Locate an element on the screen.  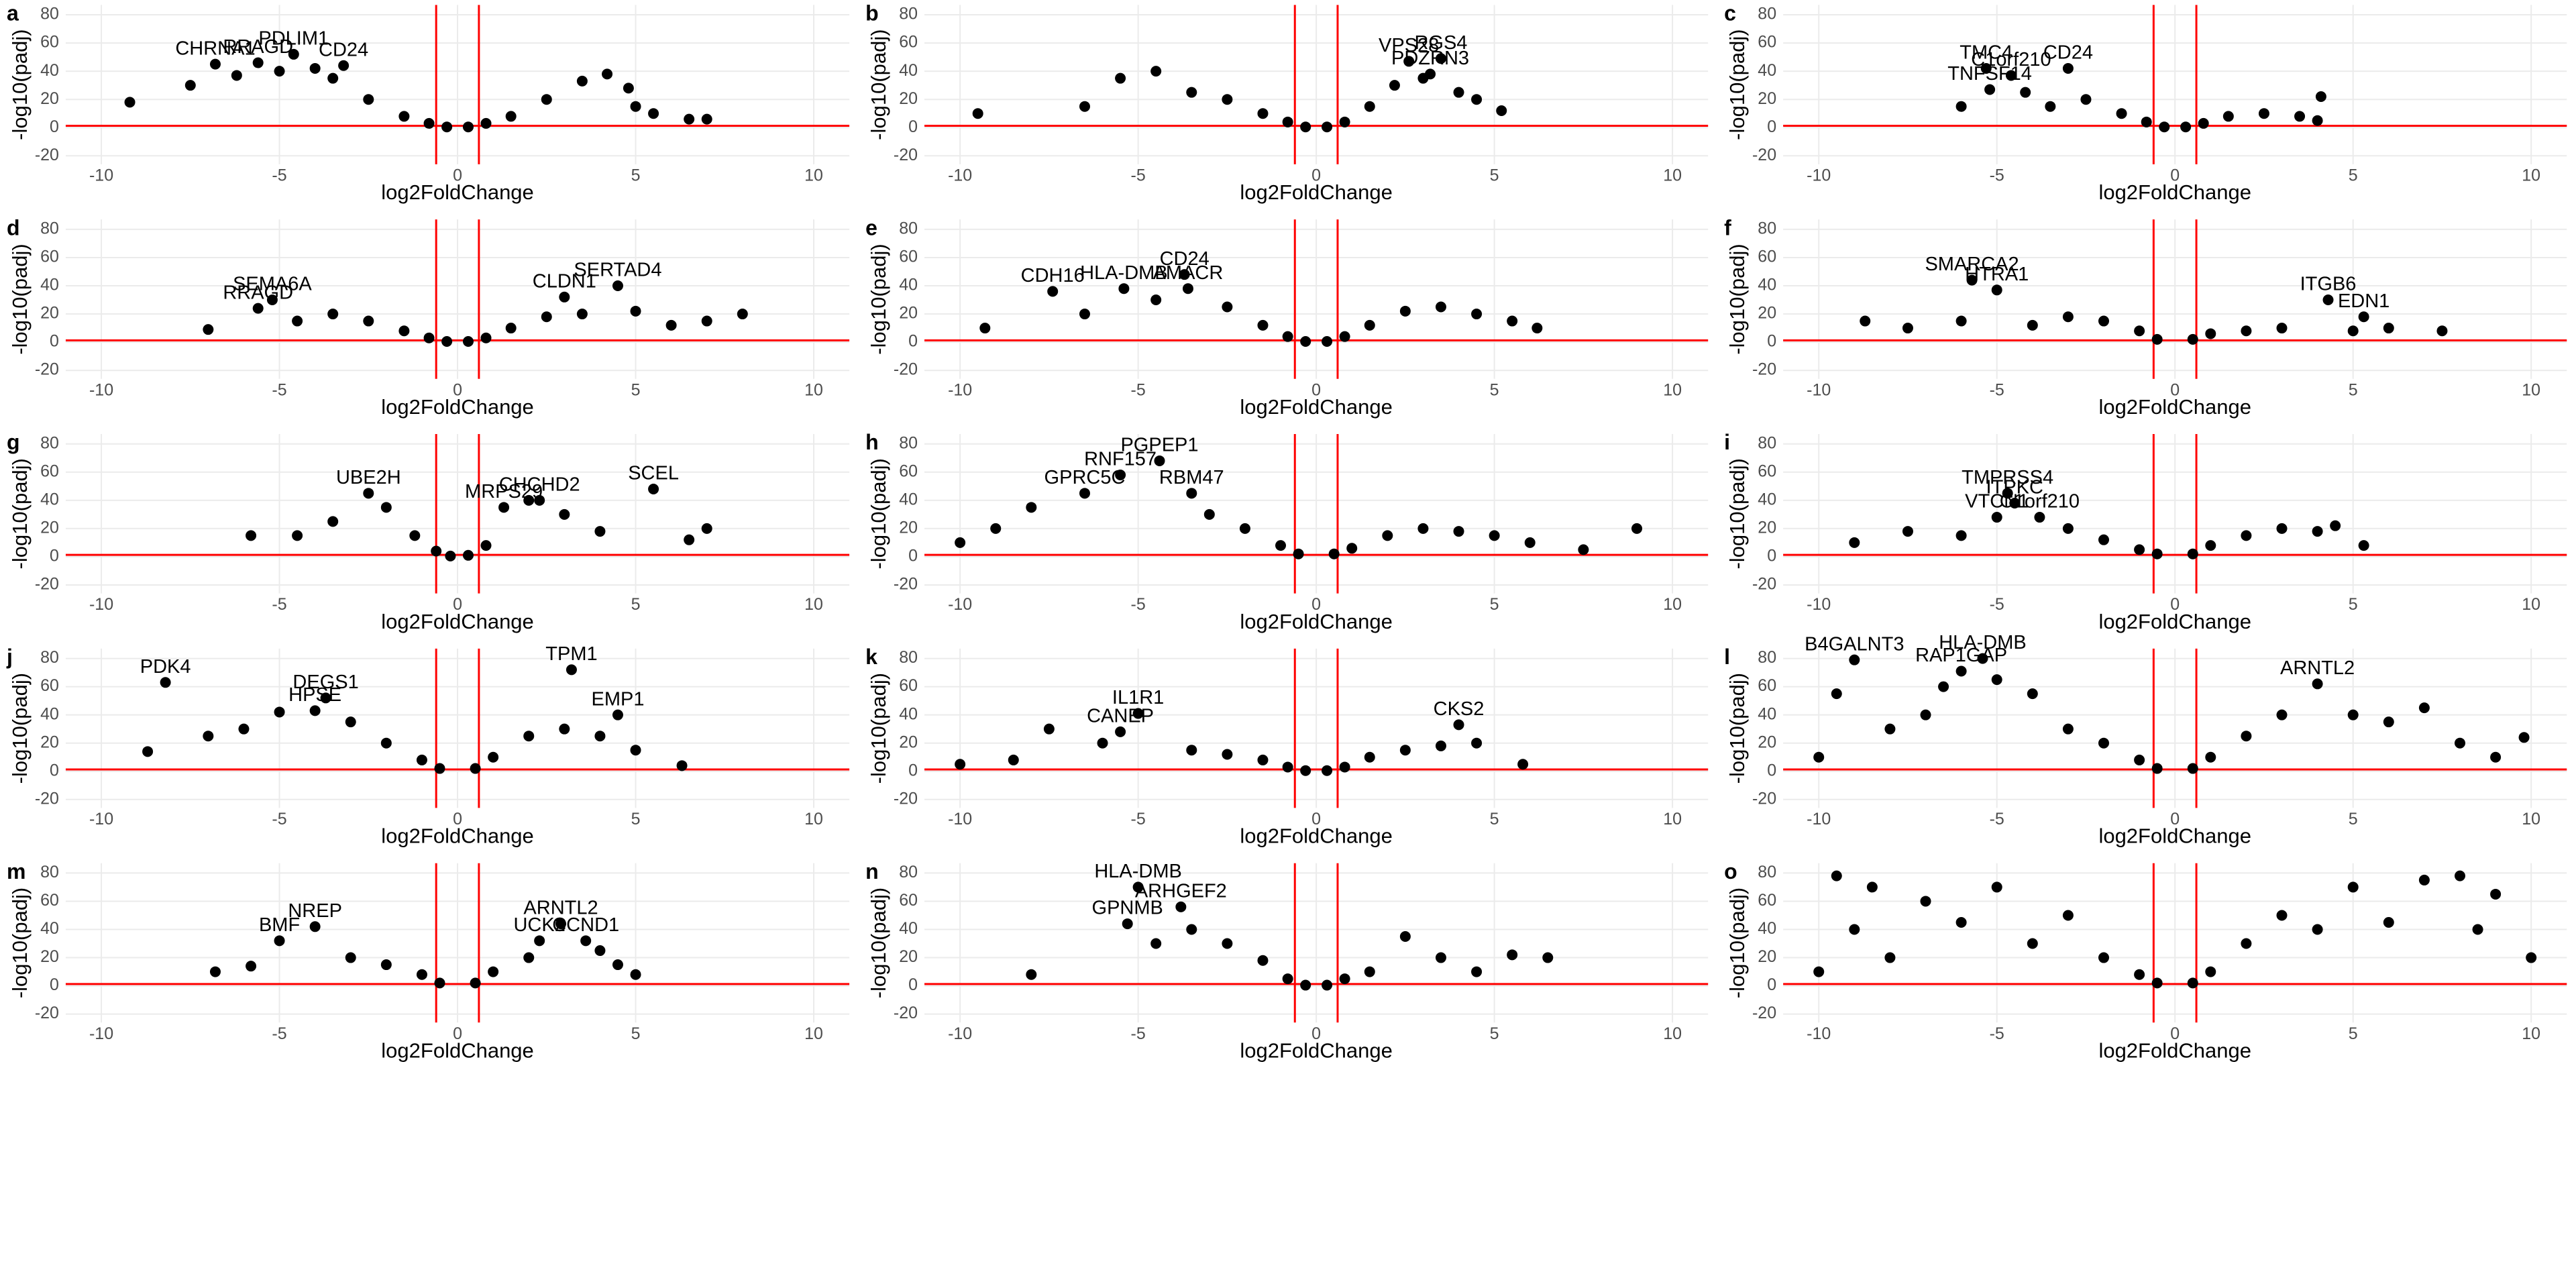
gene-label: VTCN1 is located at coordinates (1997, 502).